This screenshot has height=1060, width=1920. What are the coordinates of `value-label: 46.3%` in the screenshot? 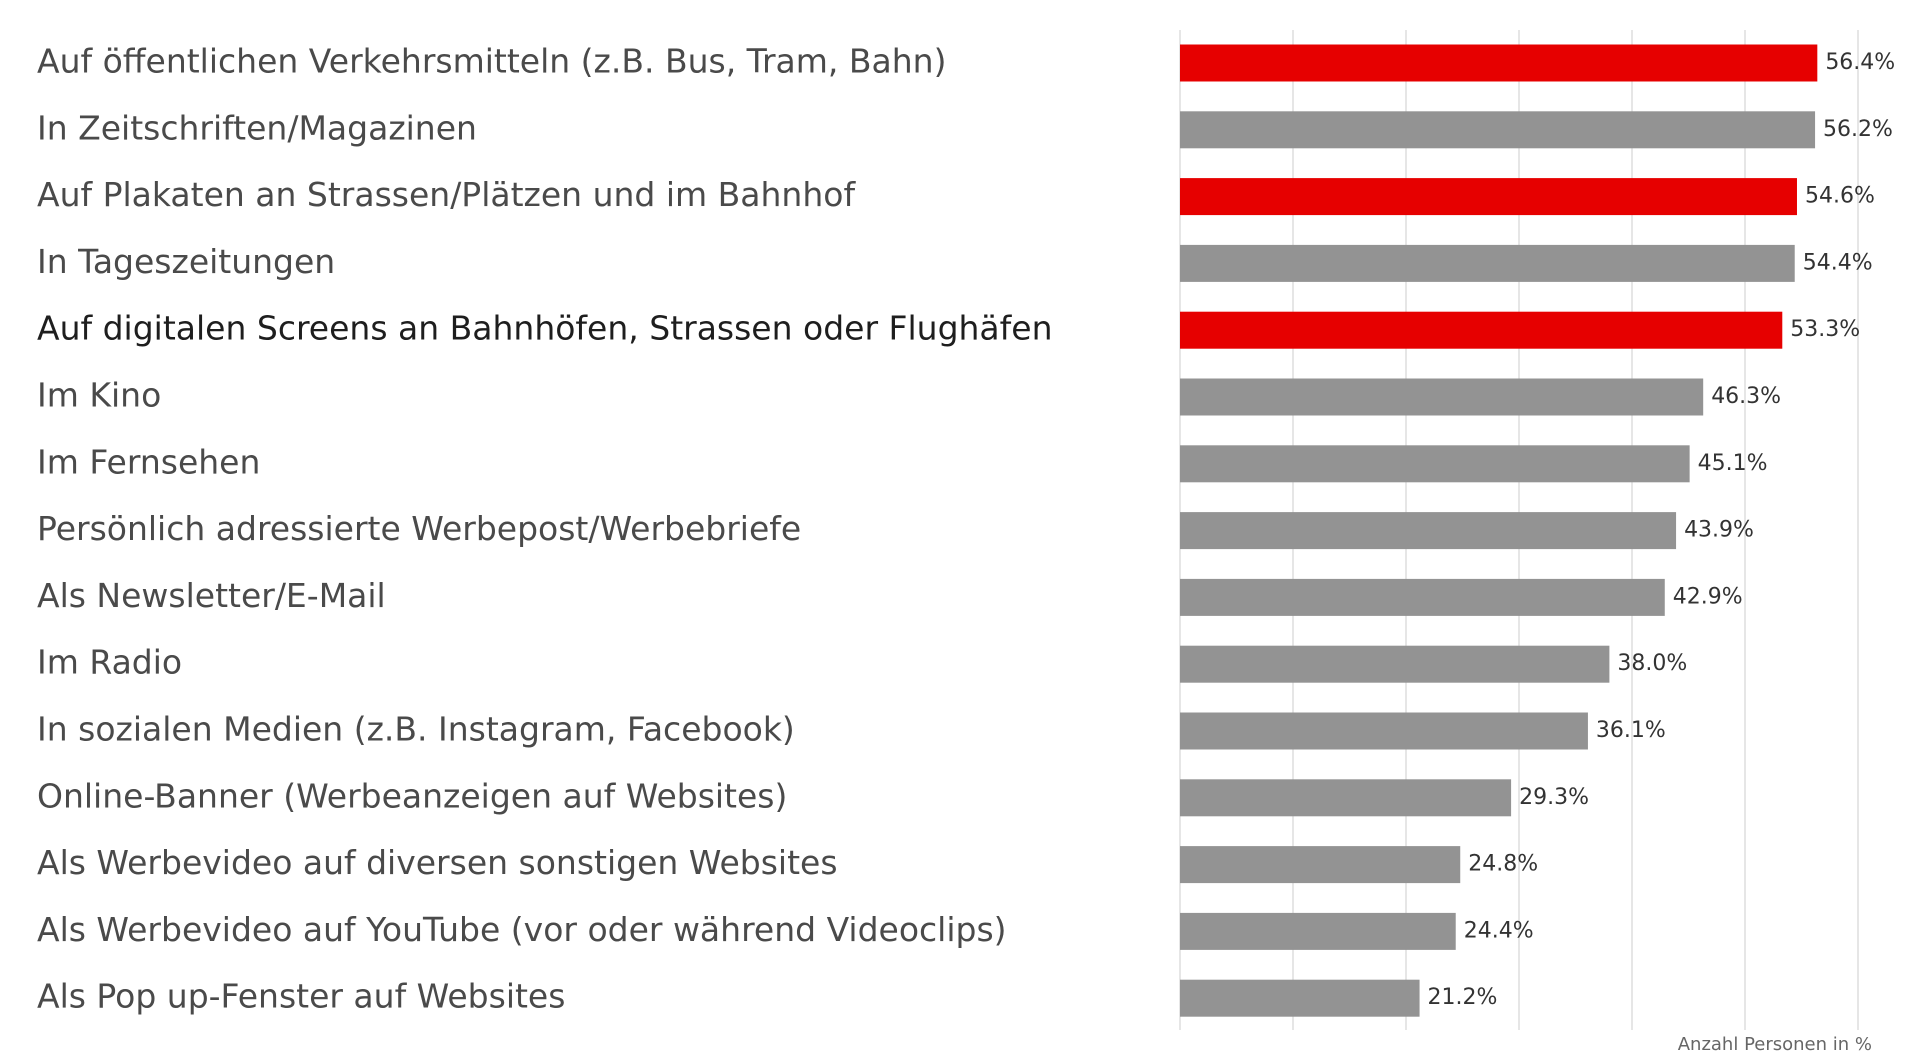 It's located at (1746, 396).